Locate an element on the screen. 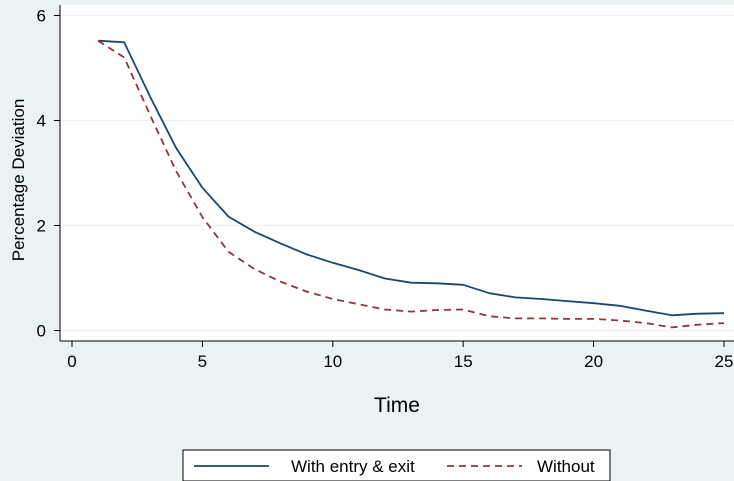 This screenshot has width=734, height=481. legend-label-without: Without is located at coordinates (566, 466).